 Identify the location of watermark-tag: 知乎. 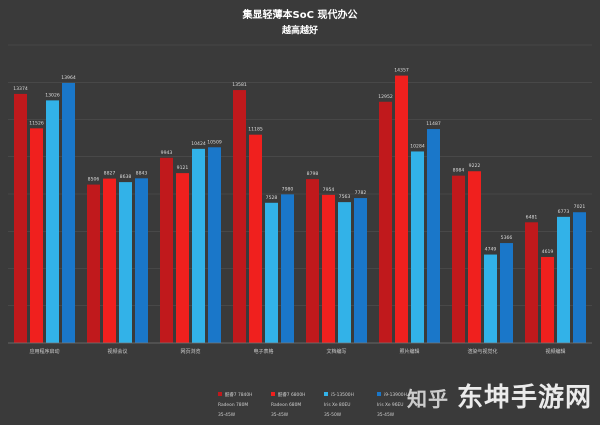
(427, 399).